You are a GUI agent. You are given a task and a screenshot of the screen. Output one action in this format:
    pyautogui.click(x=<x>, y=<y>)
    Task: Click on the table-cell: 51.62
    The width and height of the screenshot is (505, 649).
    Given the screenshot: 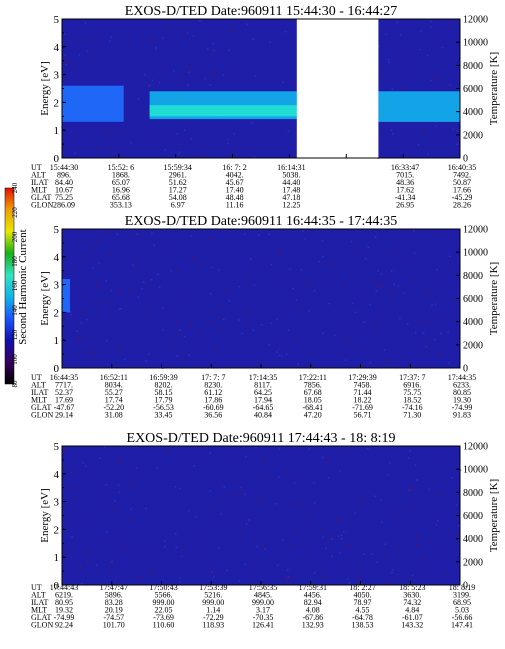 What is the action you would take?
    pyautogui.click(x=178, y=182)
    